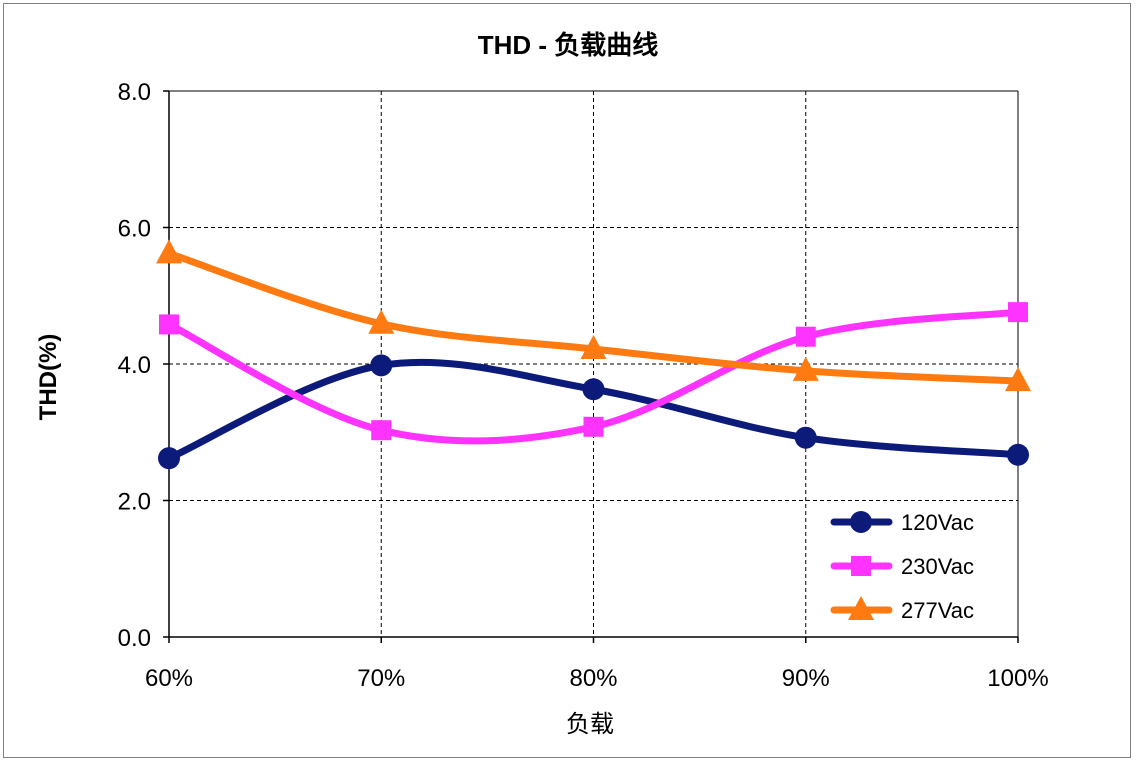  Describe the element at coordinates (806, 678) in the screenshot. I see `x-tick-label: 90%` at that location.